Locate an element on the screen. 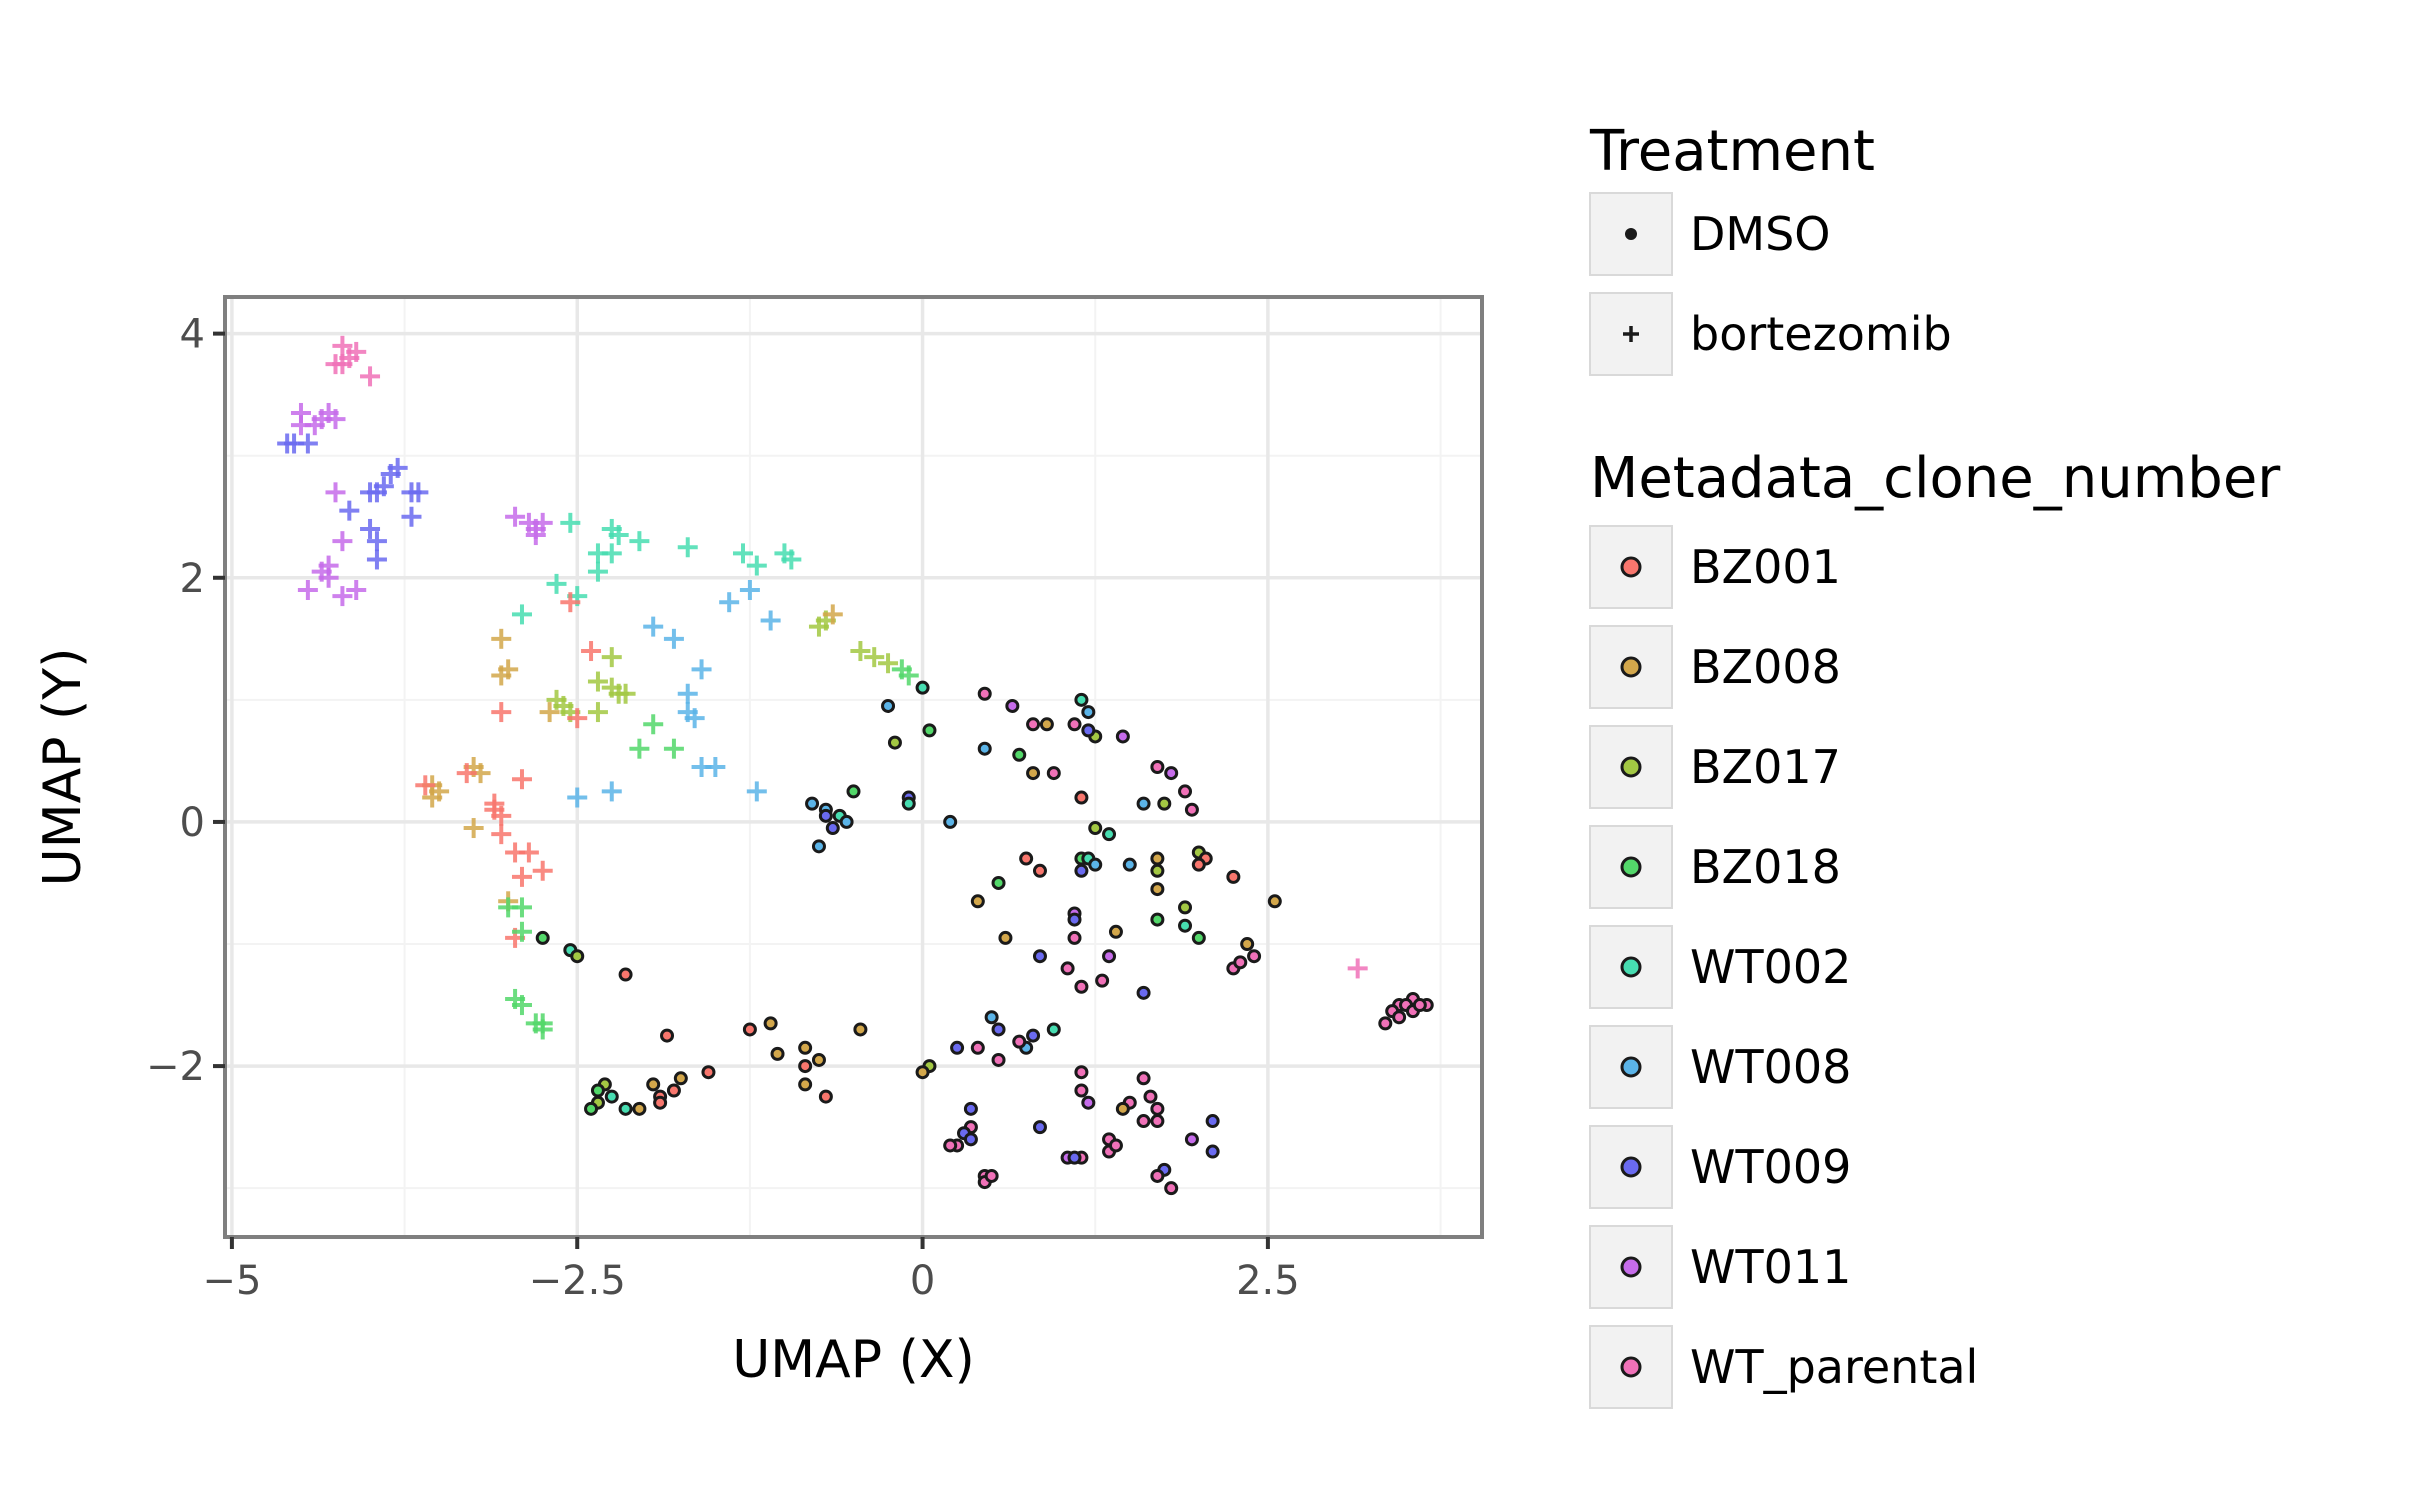 Image resolution: width=2431 pixels, height=1506 pixels. legend-label: bortezomib is located at coordinates (1821, 334).